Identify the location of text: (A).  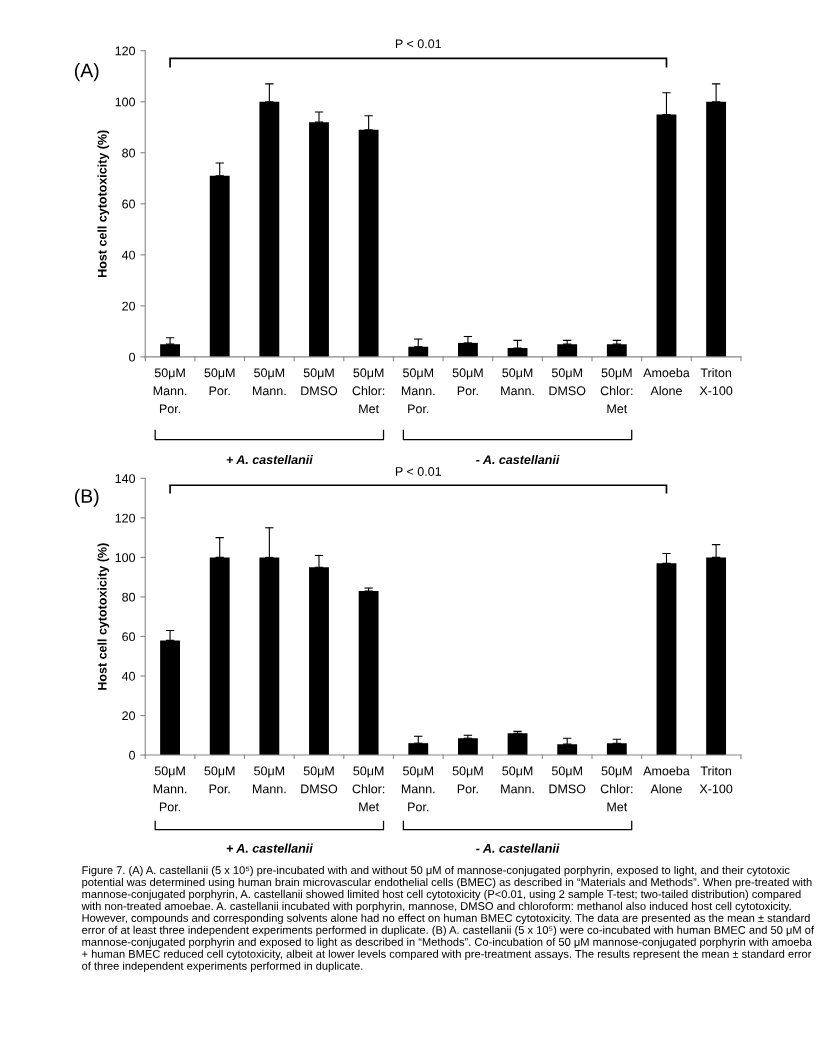
(86, 72).